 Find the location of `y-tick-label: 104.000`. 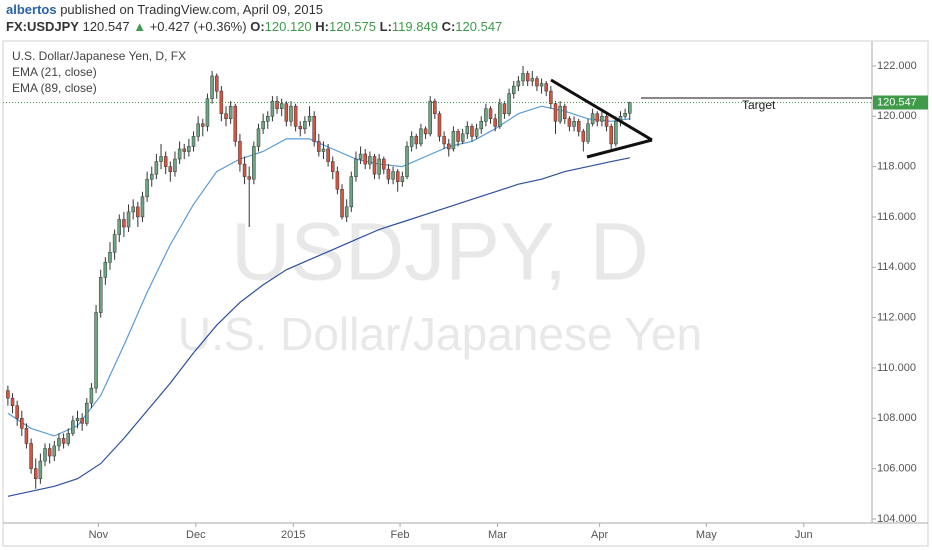

y-tick-label: 104.000 is located at coordinates (897, 519).